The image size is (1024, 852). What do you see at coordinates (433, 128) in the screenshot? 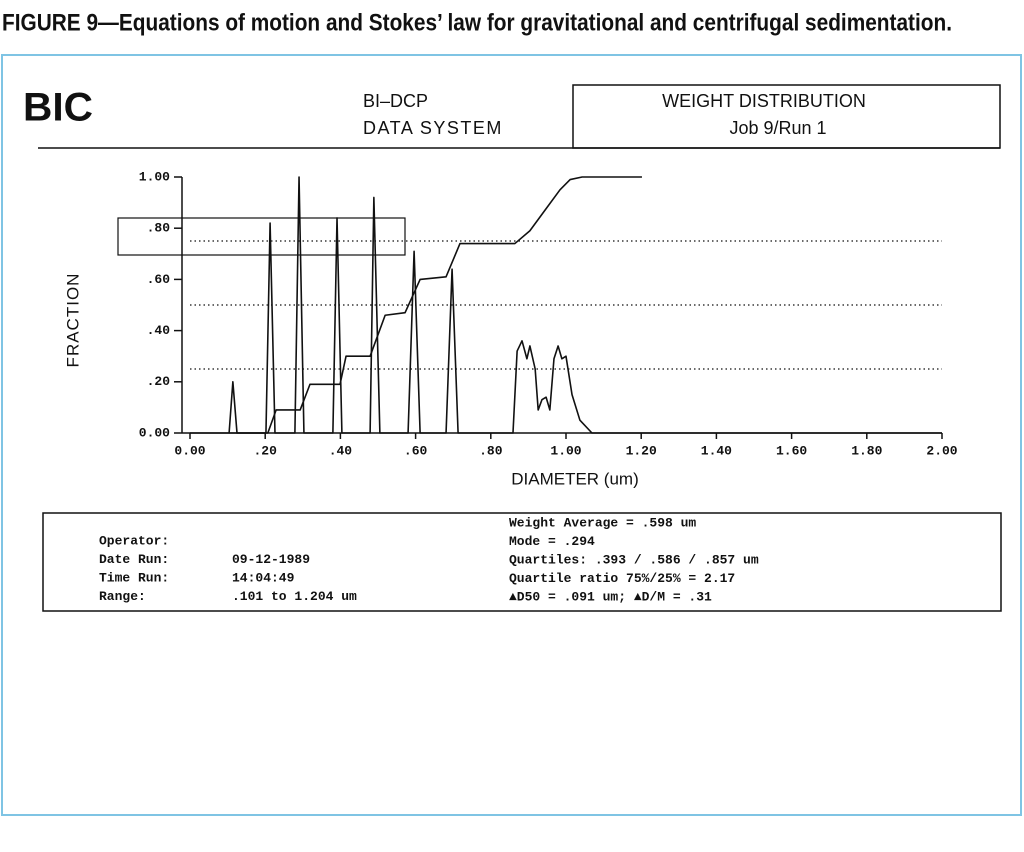
I see `system-subtitle: DATA SYSTEM` at bounding box center [433, 128].